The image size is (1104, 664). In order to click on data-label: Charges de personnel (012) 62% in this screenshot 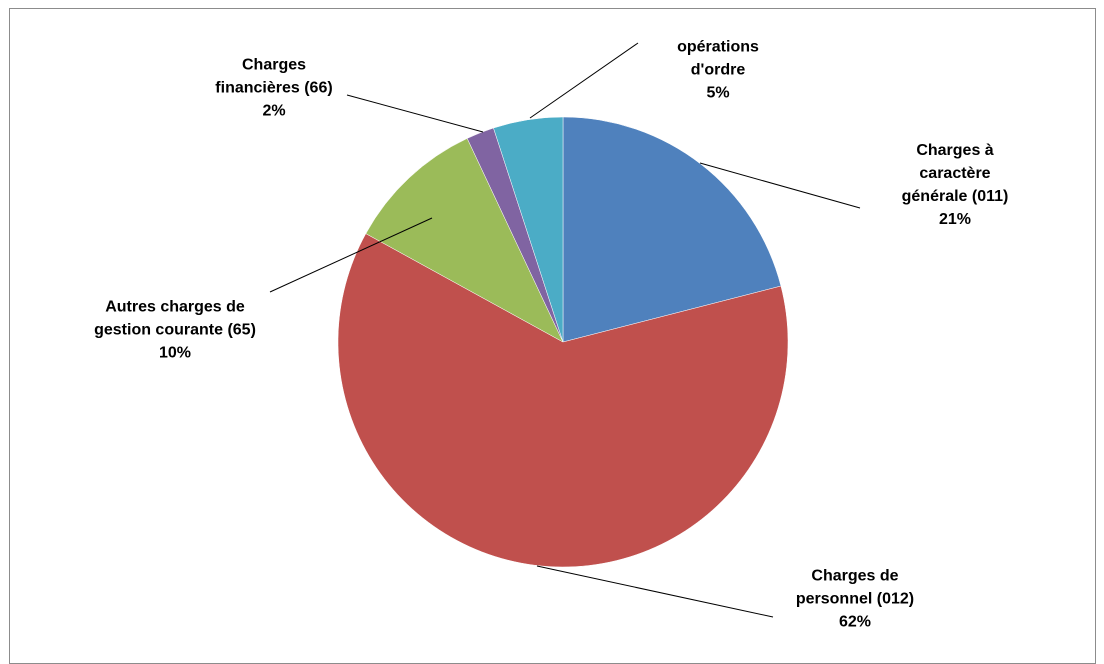, I will do `click(855, 599)`.